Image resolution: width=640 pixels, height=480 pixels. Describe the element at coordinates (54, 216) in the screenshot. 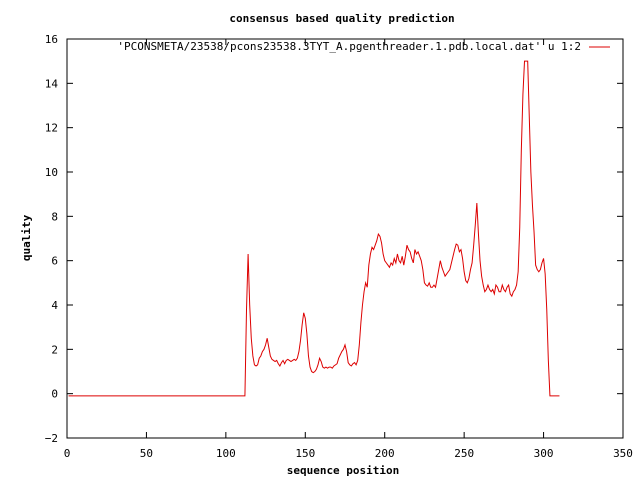

I see `y-tick-label: 8` at that location.